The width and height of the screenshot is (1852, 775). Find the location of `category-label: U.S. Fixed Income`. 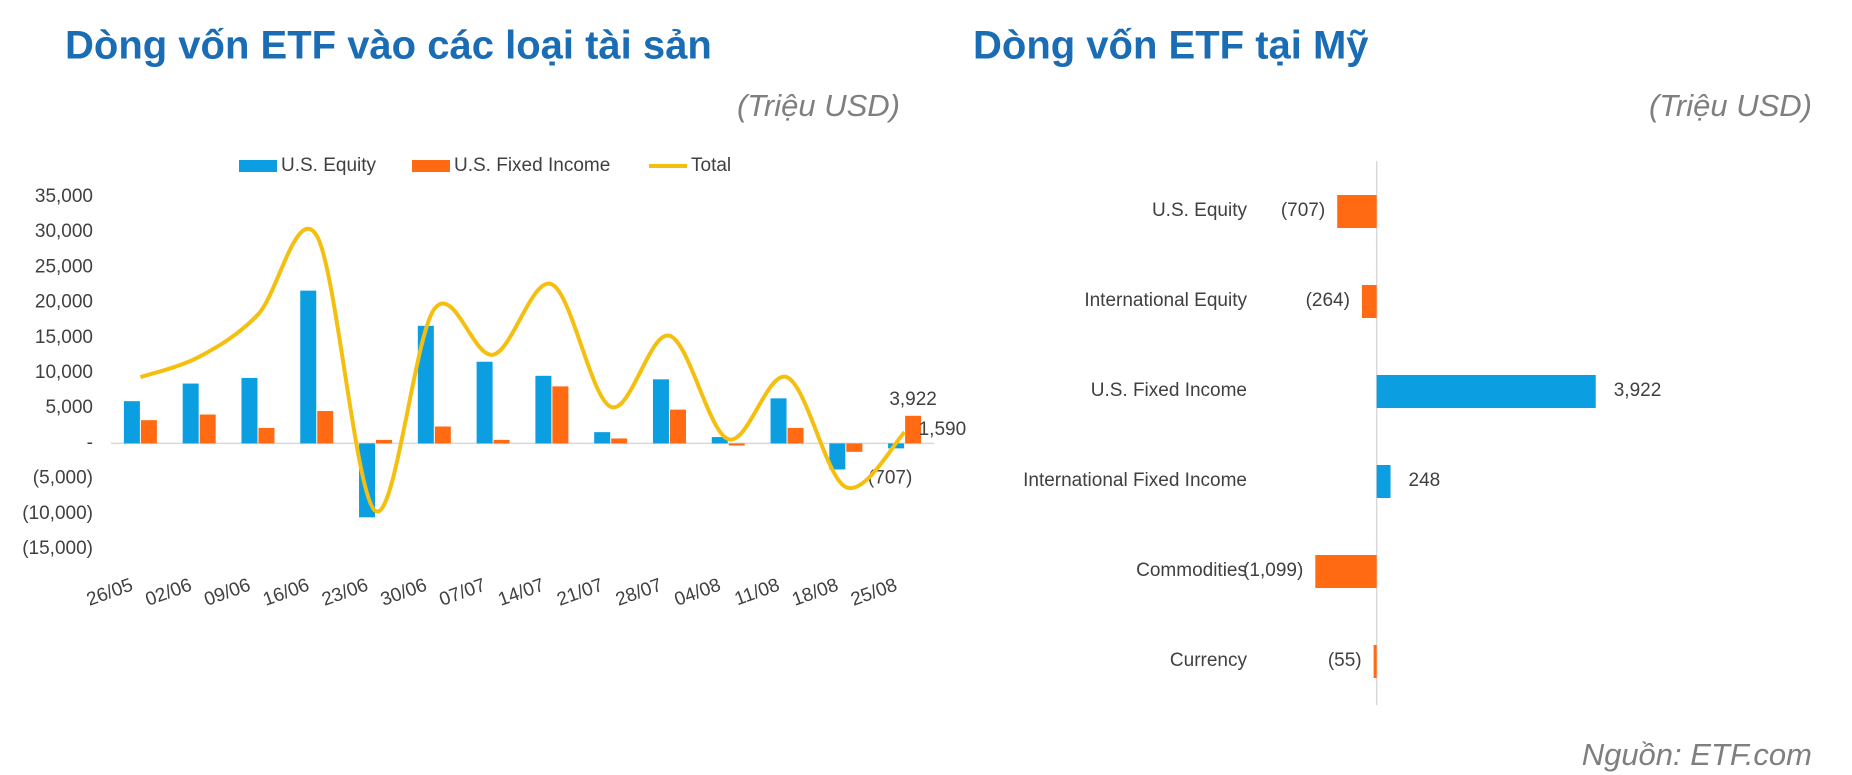

category-label: U.S. Fixed Income is located at coordinates (1169, 390).